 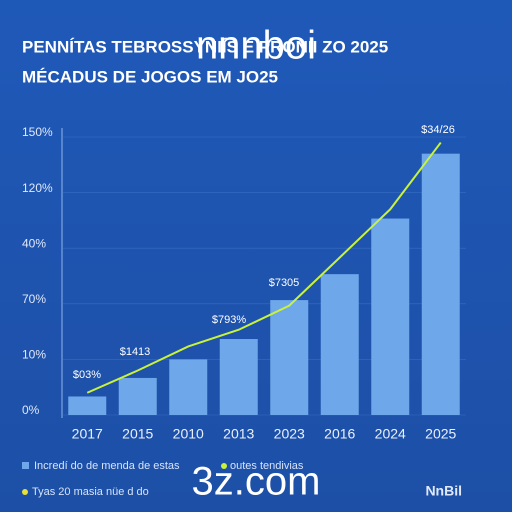 I want to click on annotation: $34/26, so click(x=438, y=130).